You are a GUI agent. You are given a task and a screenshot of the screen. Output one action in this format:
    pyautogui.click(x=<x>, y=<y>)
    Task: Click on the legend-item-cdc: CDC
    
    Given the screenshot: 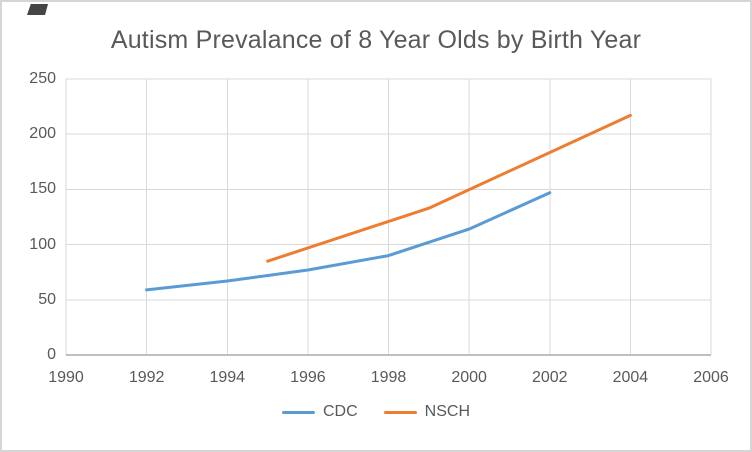 What is the action you would take?
    pyautogui.click(x=319, y=412)
    